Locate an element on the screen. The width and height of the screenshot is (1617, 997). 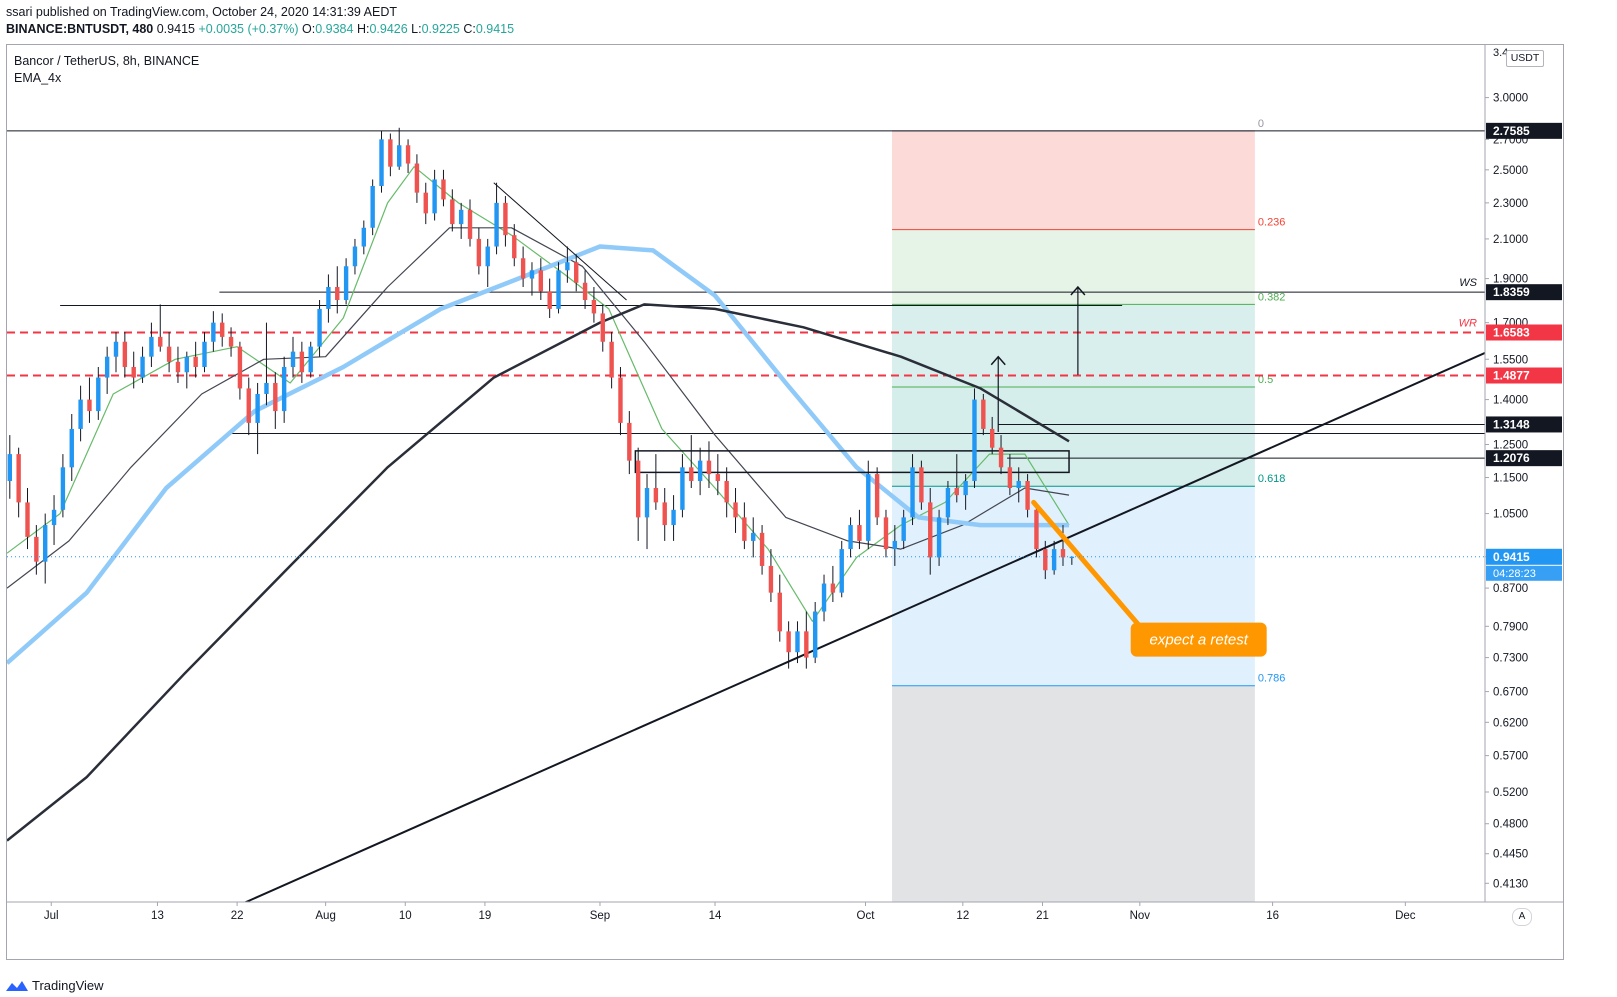
price-tick-label: 0.4800 is located at coordinates (1510, 825).